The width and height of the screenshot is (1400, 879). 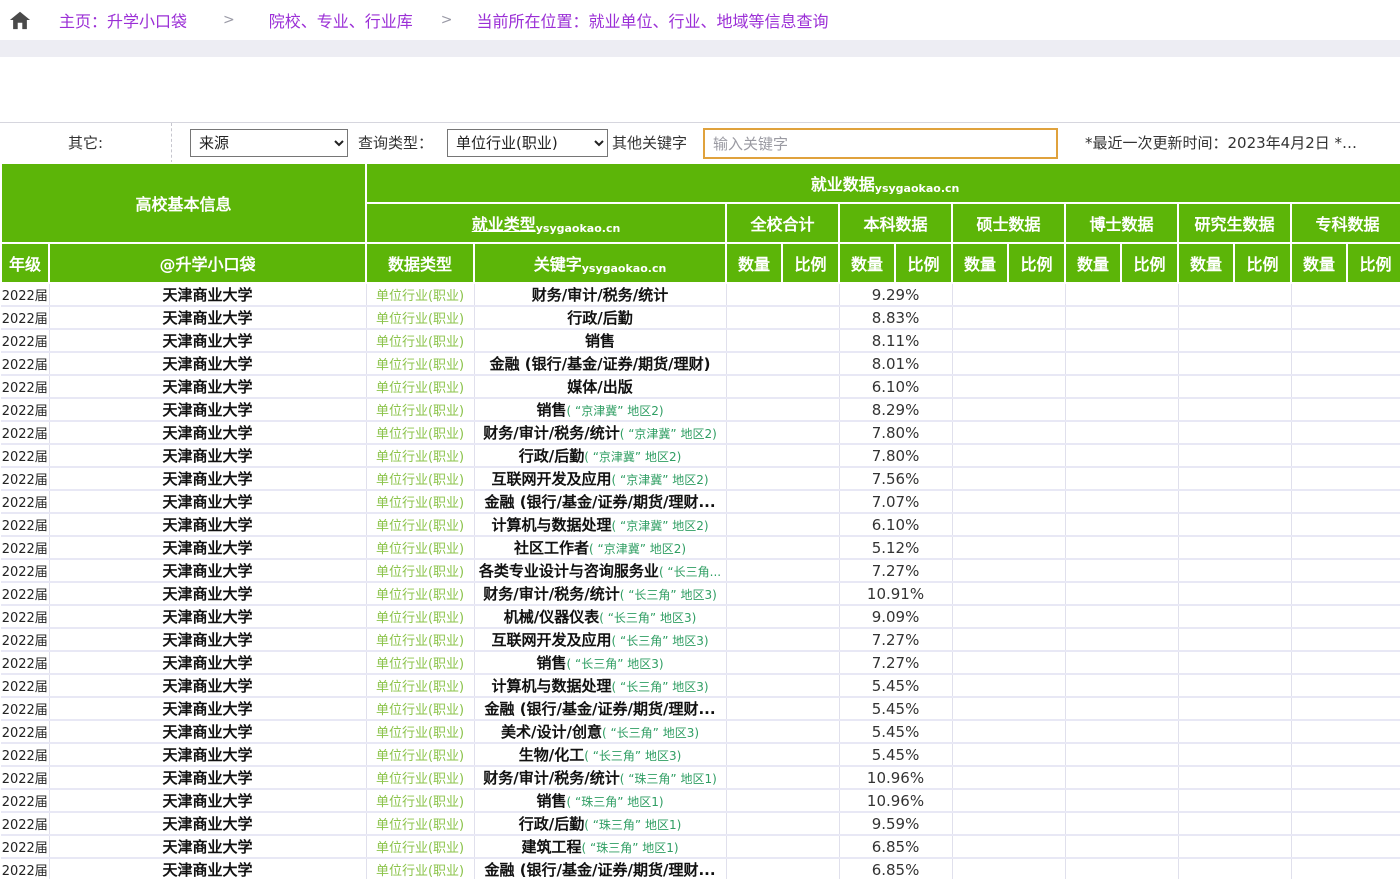 What do you see at coordinates (600, 263) in the screenshot?
I see `header-keyword: 关键字ysygaokao.cn` at bounding box center [600, 263].